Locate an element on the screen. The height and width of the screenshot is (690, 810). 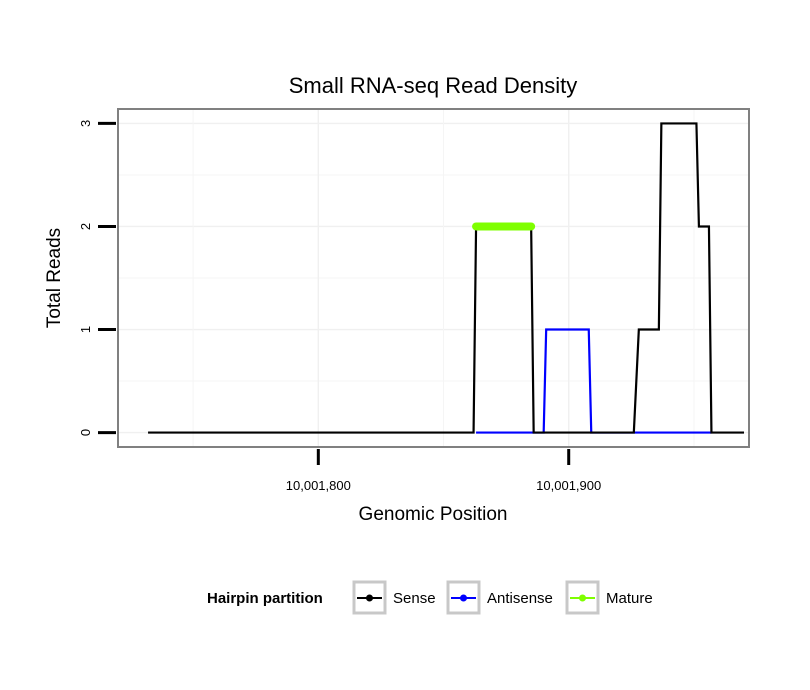
legend-entry-sense: Sense is located at coordinates (394, 597).